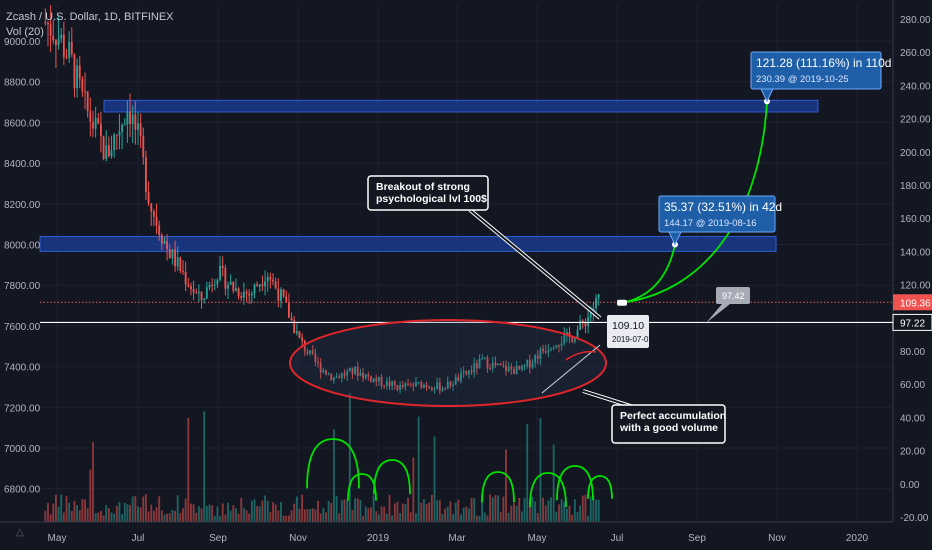  Describe the element at coordinates (910, 485) in the screenshot. I see `right-axis-tick-label: 0.00` at that location.